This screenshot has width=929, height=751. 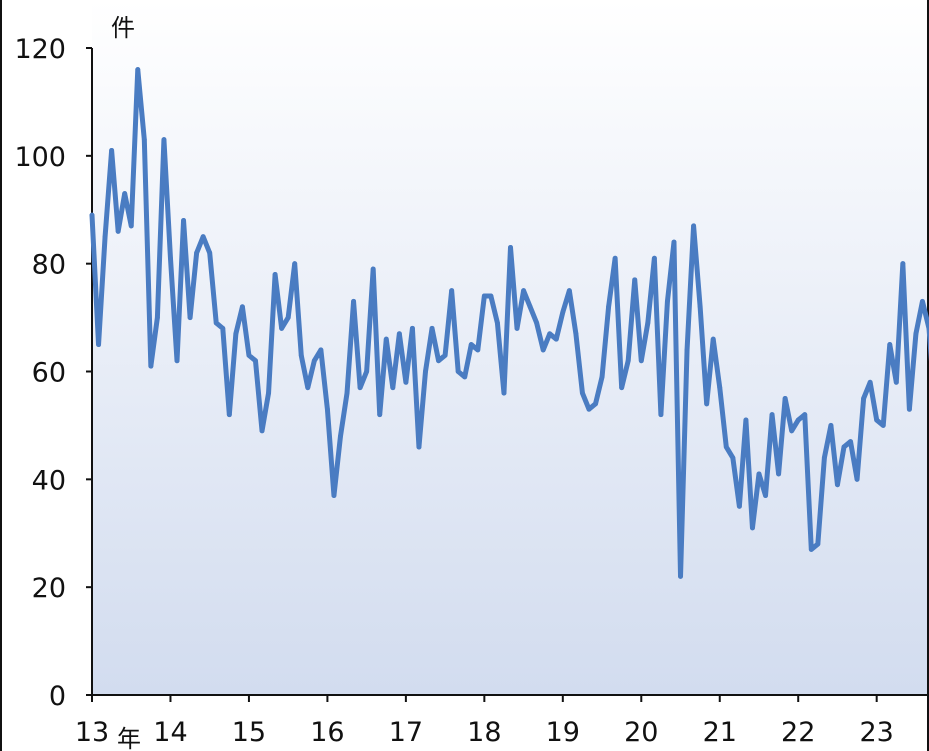 What do you see at coordinates (57, 696) in the screenshot?
I see `y-tick-label: 0` at bounding box center [57, 696].